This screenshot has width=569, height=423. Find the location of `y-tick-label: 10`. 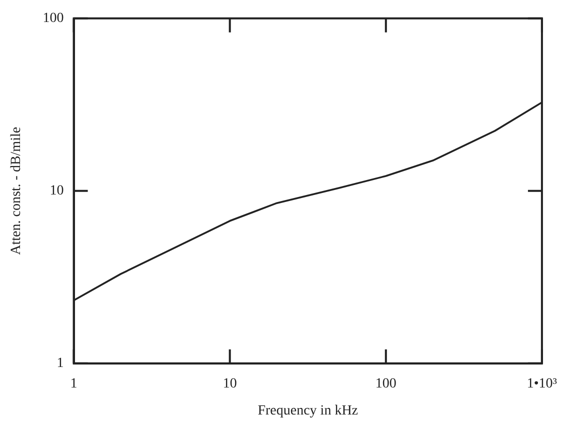

y-tick-label: 10 is located at coordinates (57, 191).